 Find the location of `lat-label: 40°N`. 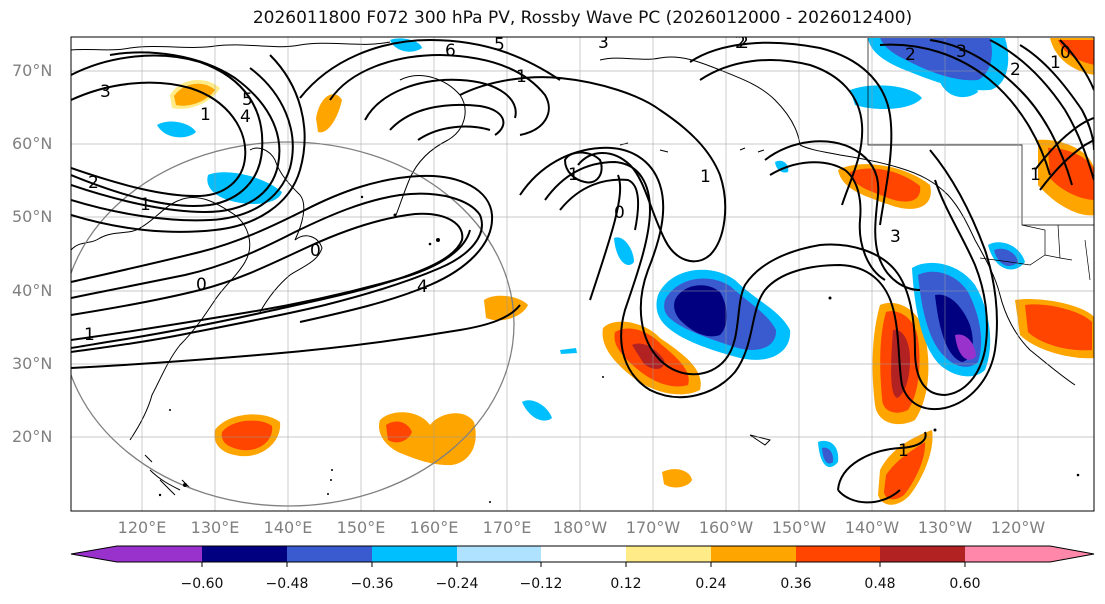

lat-label: 40°N is located at coordinates (32, 290).